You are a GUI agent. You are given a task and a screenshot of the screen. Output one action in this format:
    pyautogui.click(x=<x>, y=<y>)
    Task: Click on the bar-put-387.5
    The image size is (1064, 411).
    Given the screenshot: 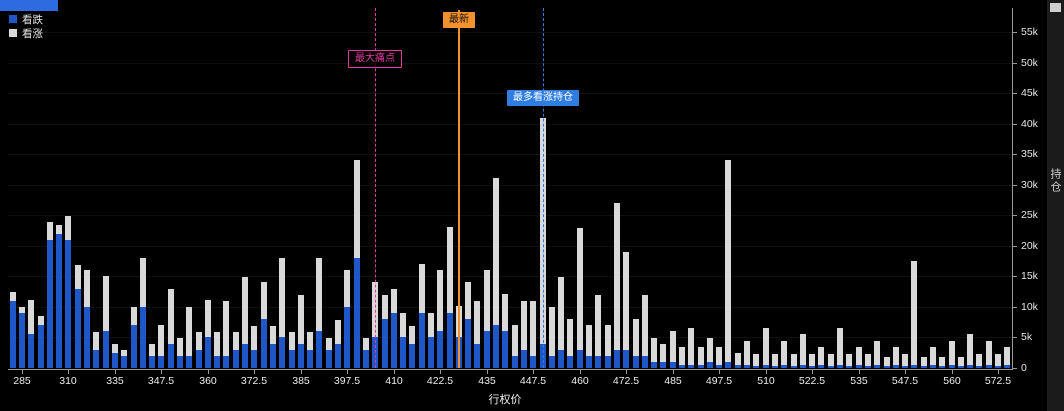 What is the action you would take?
    pyautogui.click(x=310, y=359)
    